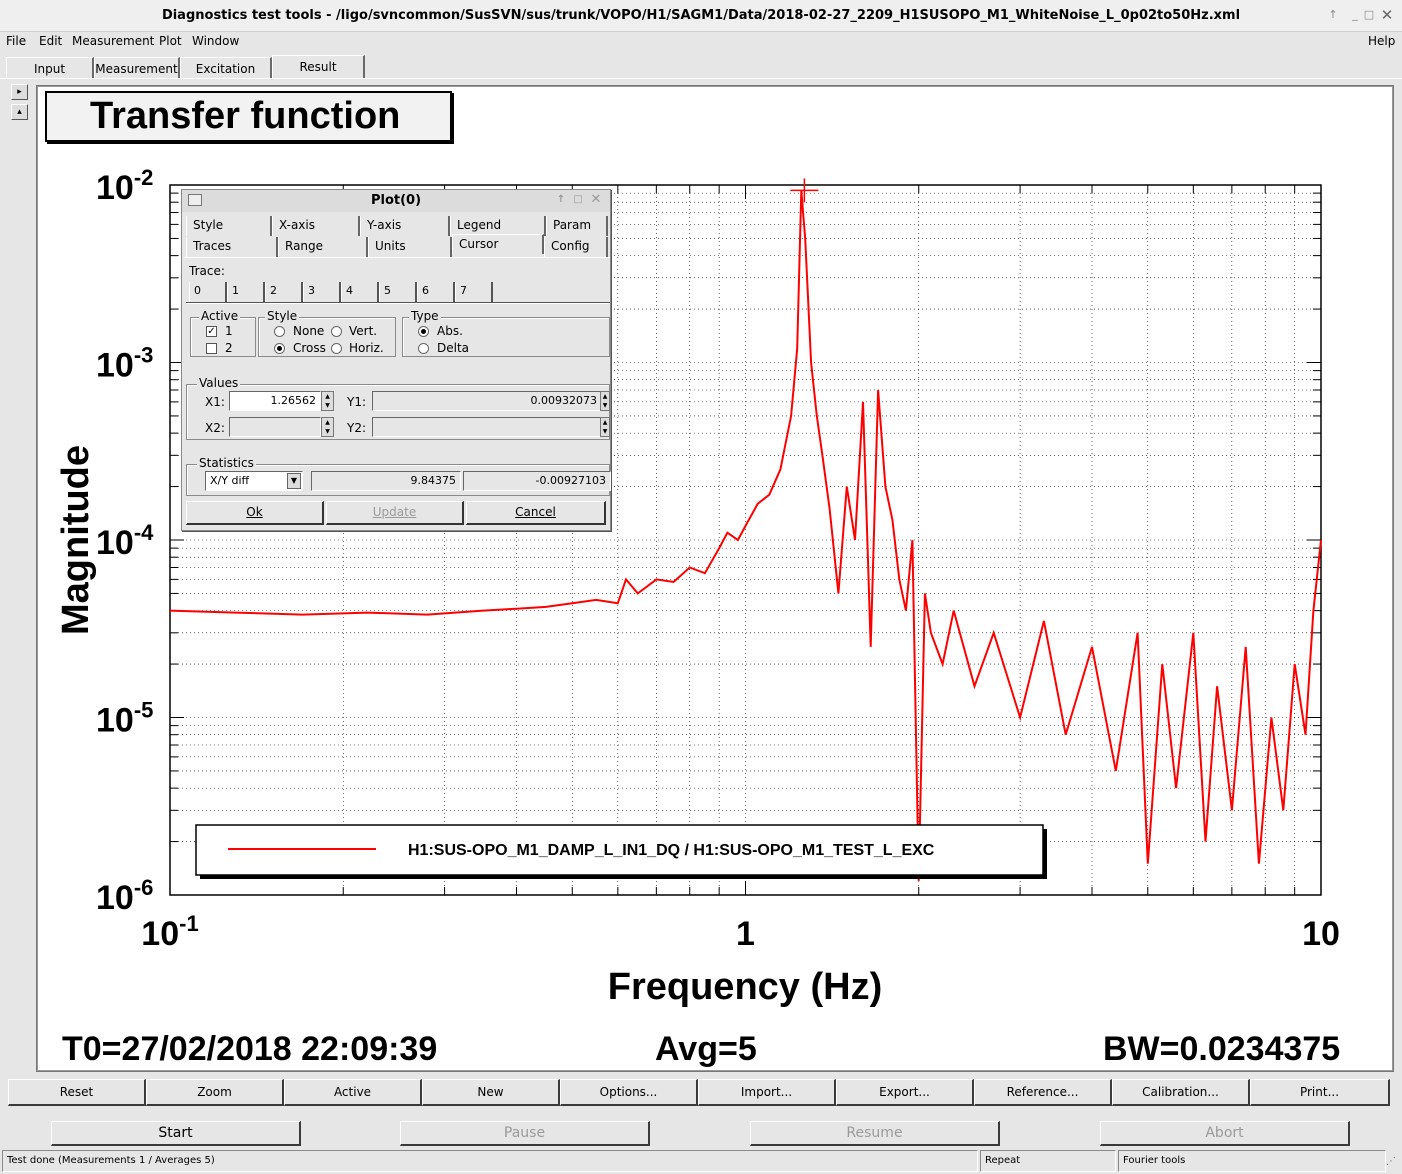 The height and width of the screenshot is (1174, 1402). Describe the element at coordinates (596, 199) in the screenshot. I see `dialog-close-icon: ✕` at that location.